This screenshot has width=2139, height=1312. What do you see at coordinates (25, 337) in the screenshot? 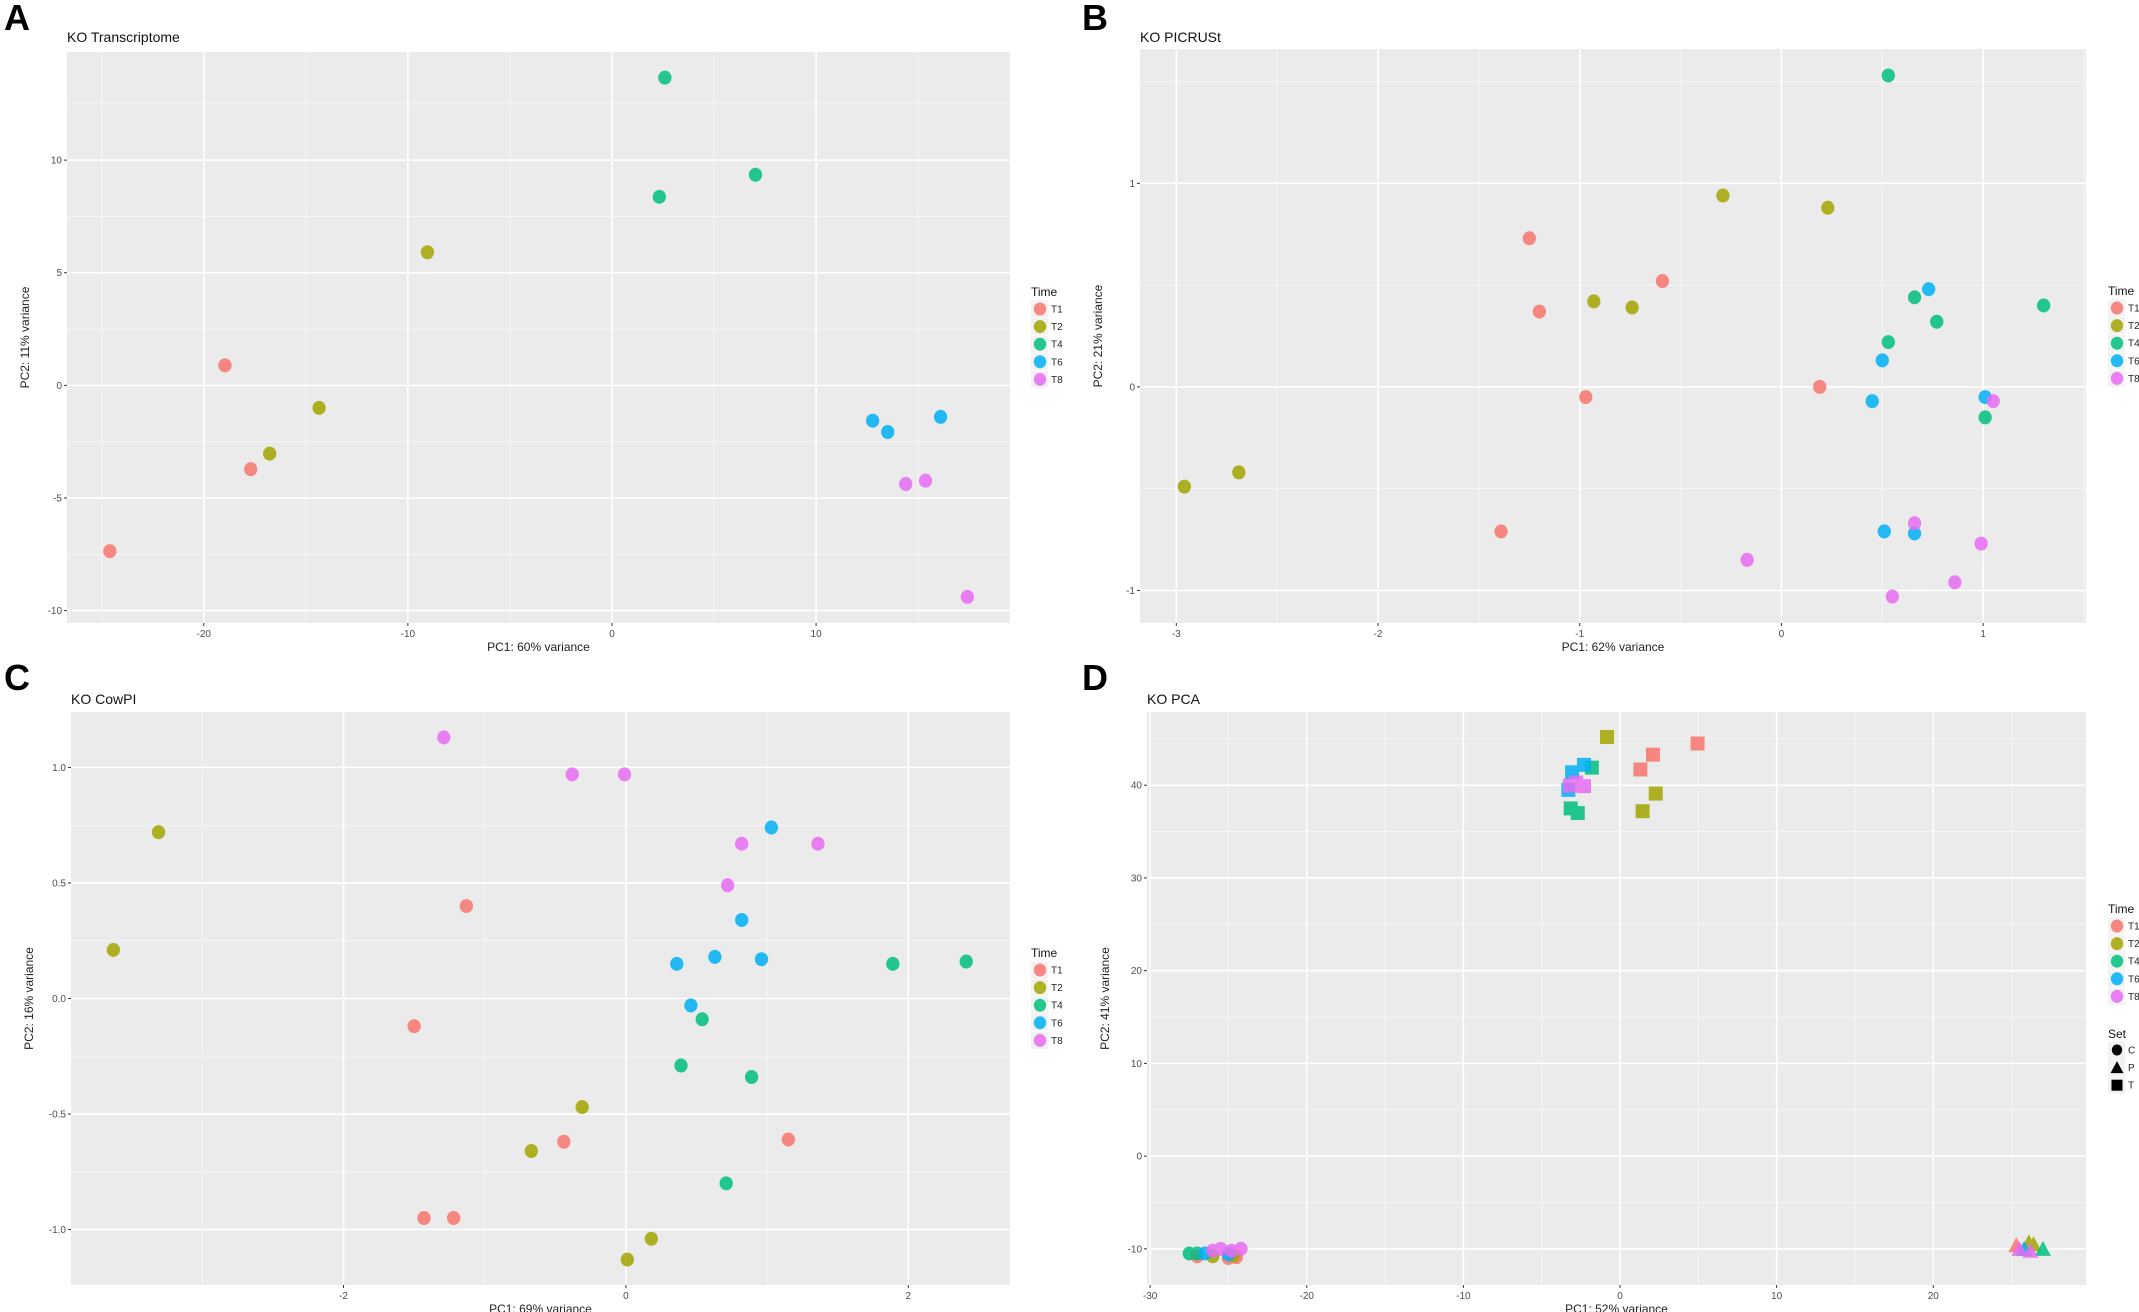
I see `y-axis-title: PC2: 11% variance` at bounding box center [25, 337].